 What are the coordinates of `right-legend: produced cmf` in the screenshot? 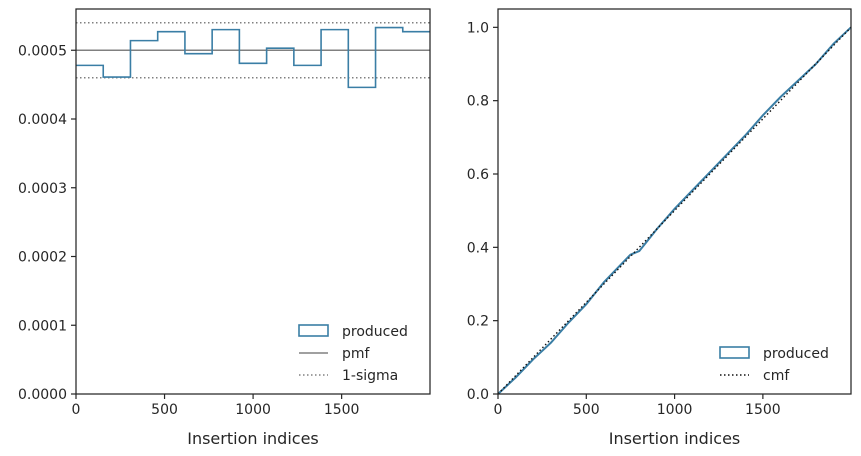 It's located at (774, 365).